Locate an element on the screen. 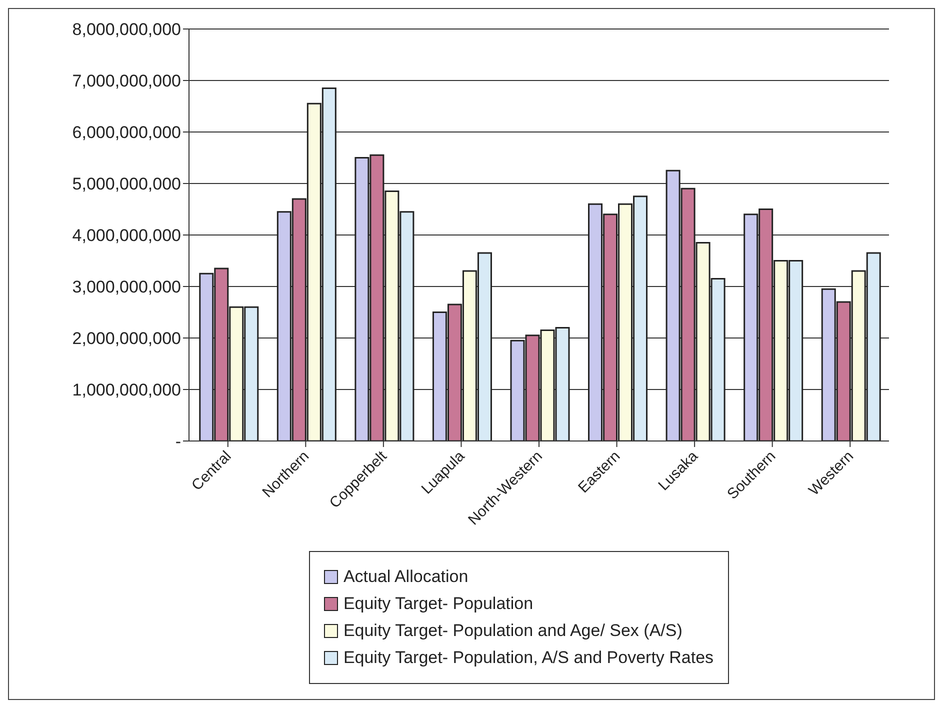  y-tick-label: 6,000,000,000 is located at coordinates (126, 132).